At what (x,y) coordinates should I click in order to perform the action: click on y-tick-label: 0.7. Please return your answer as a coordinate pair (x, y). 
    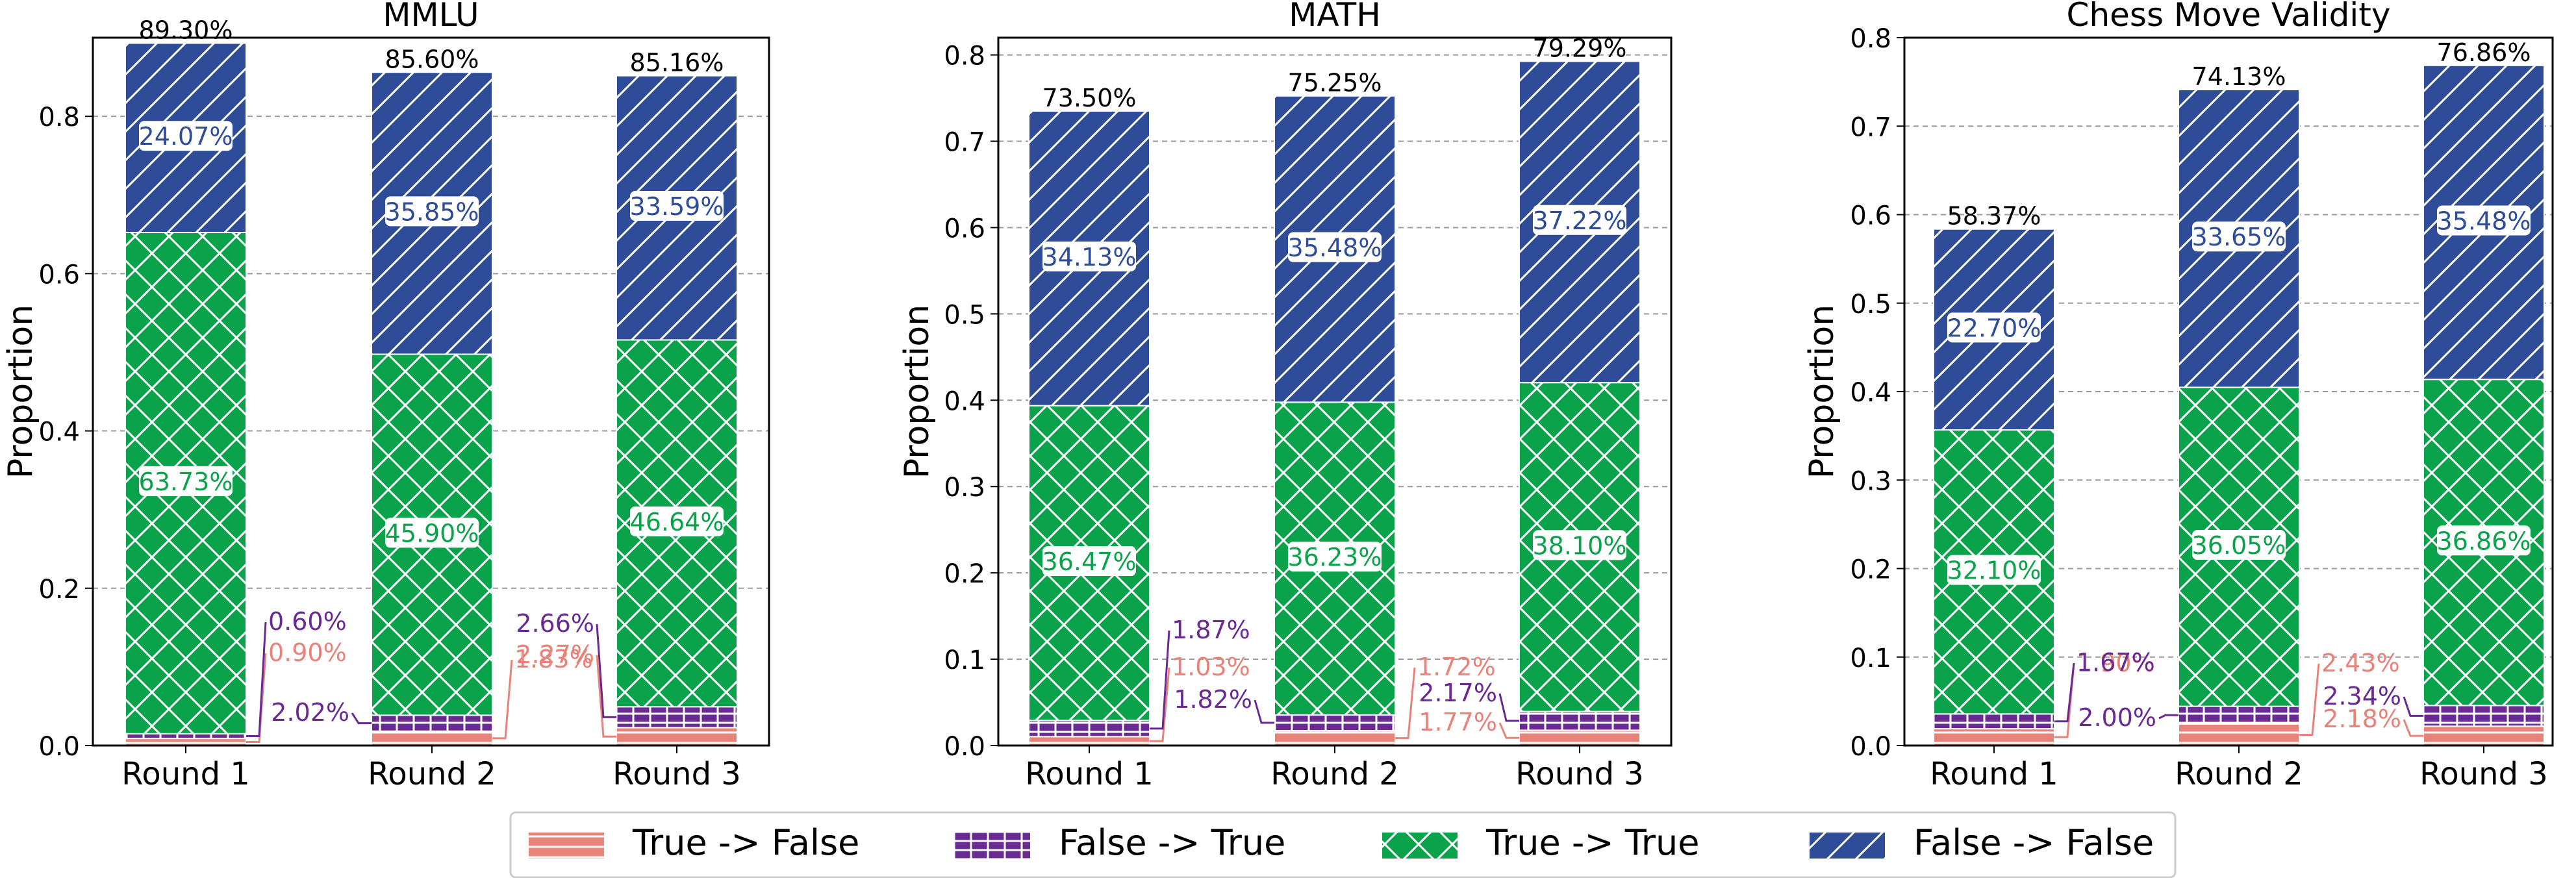
    Looking at the image, I should click on (965, 143).